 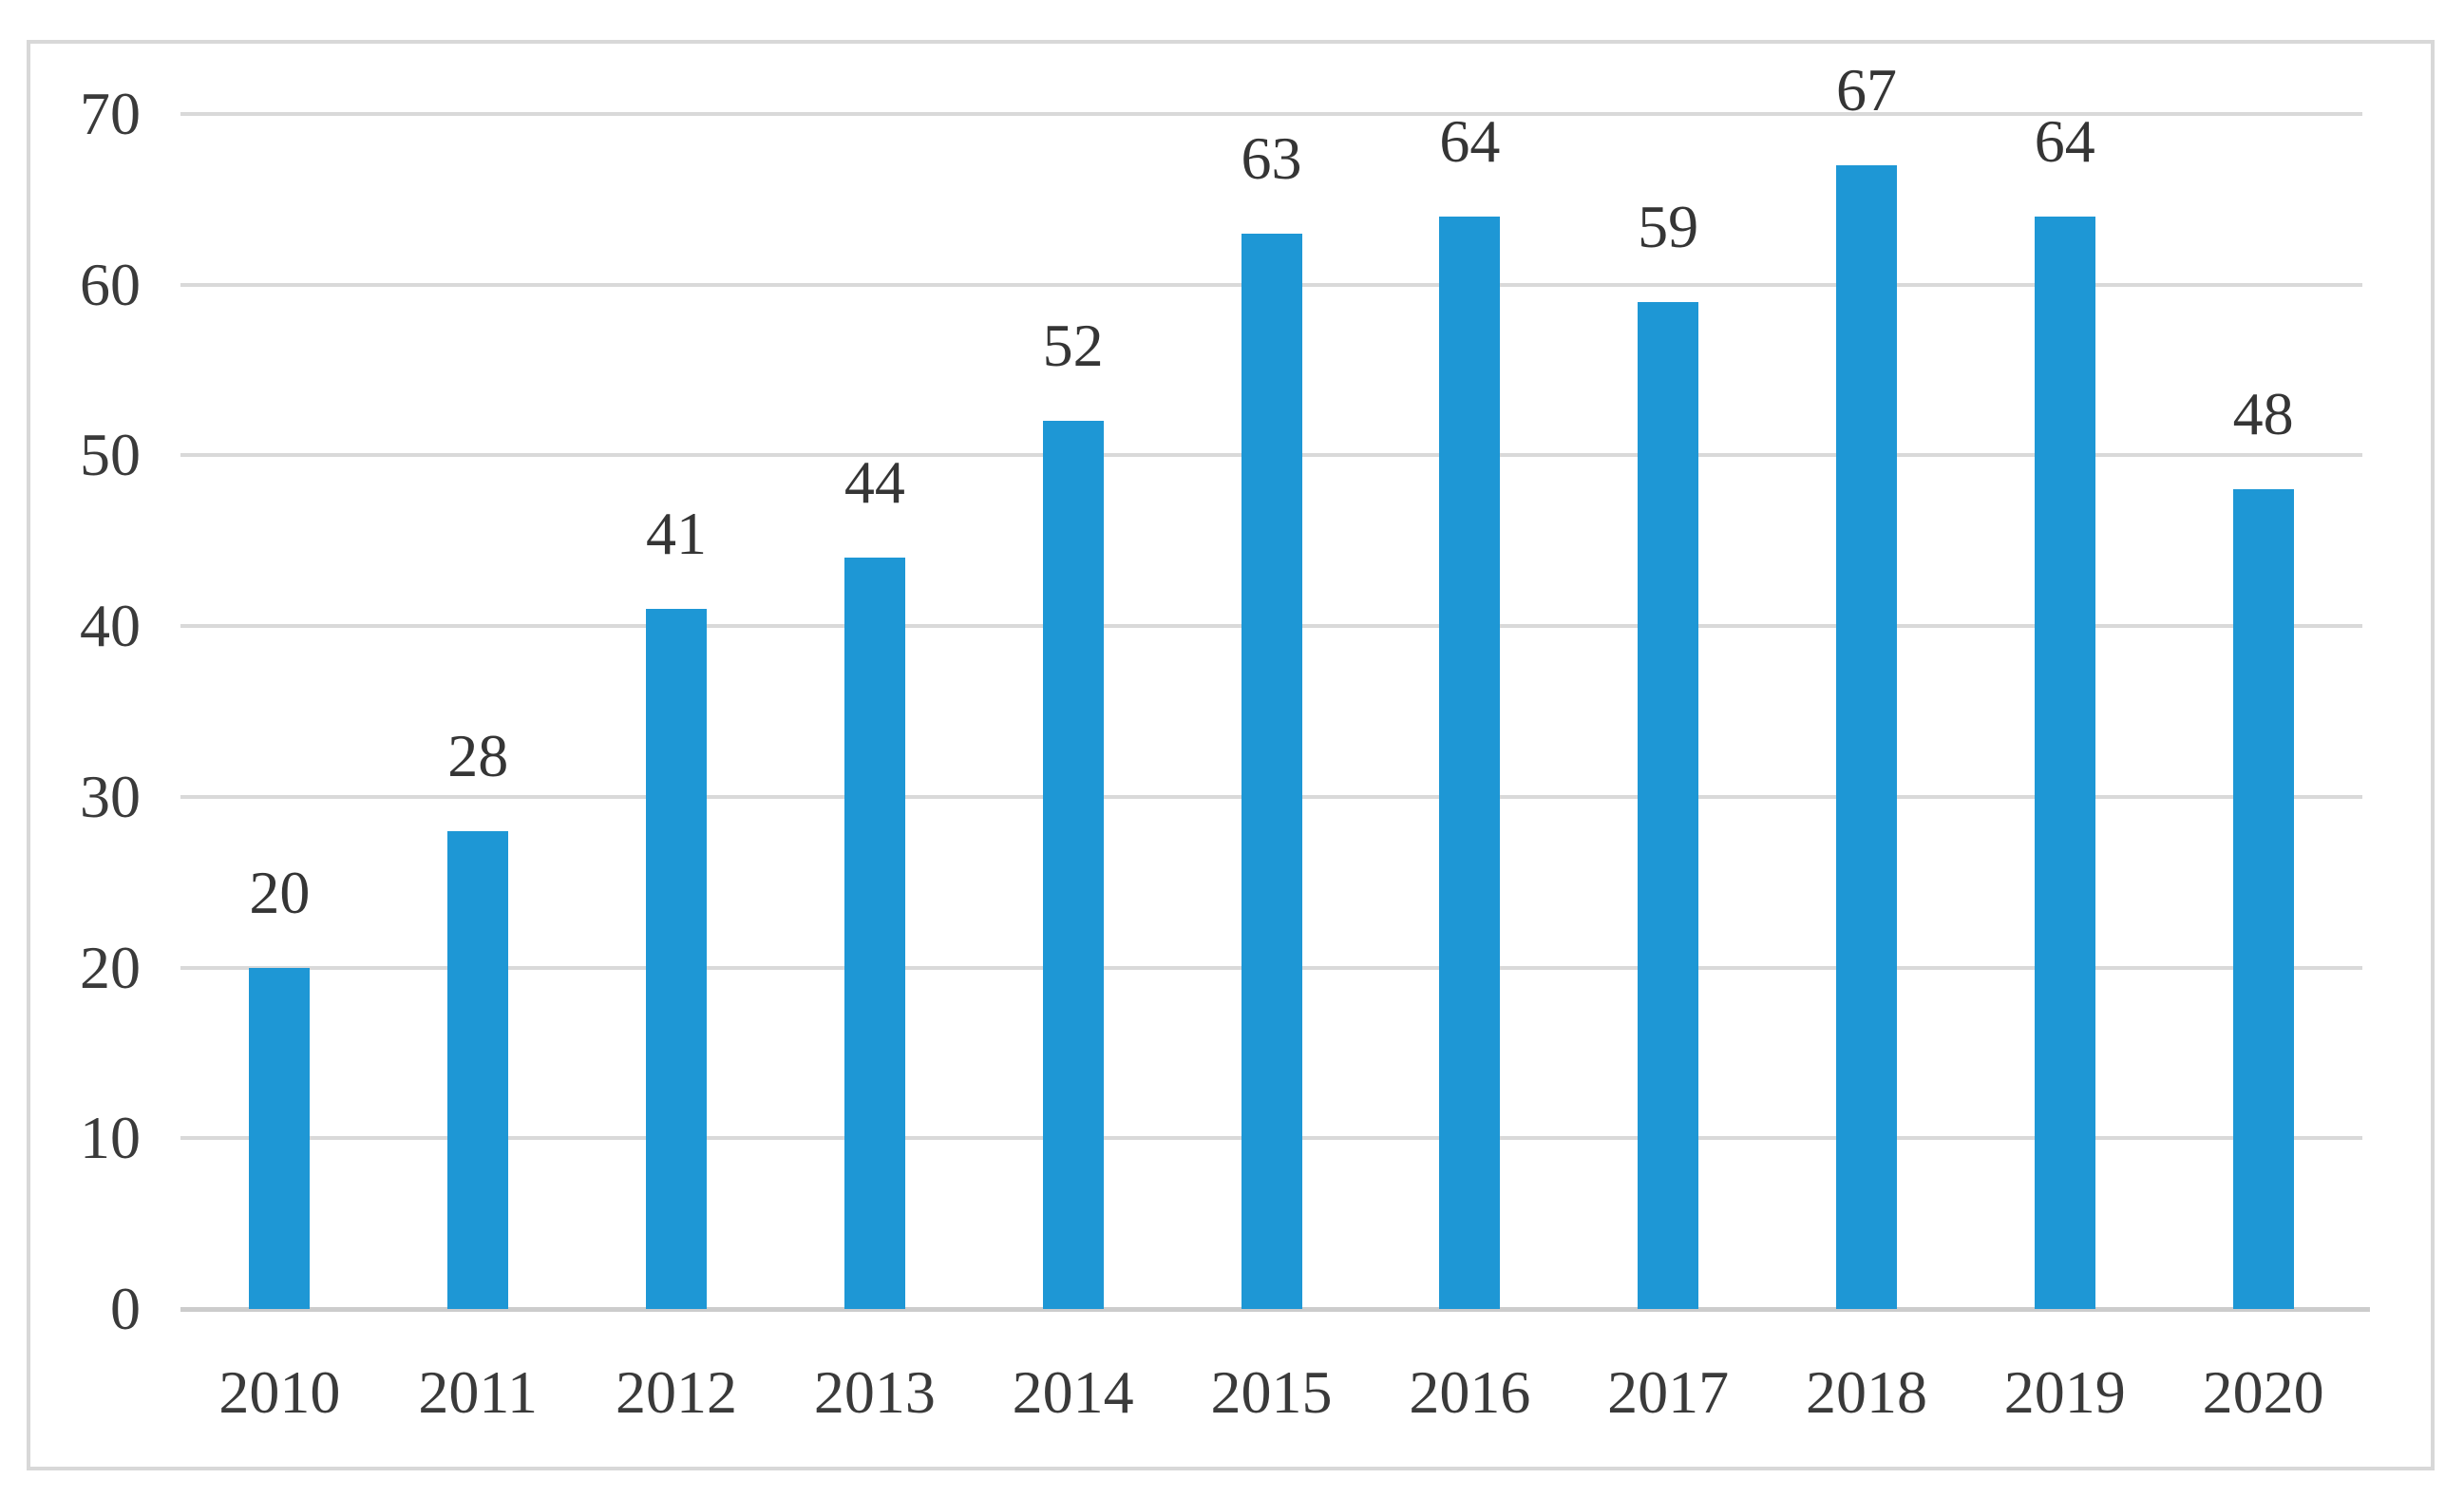 I want to click on x-tick-label-2017: 2017, so click(x=1668, y=1392).